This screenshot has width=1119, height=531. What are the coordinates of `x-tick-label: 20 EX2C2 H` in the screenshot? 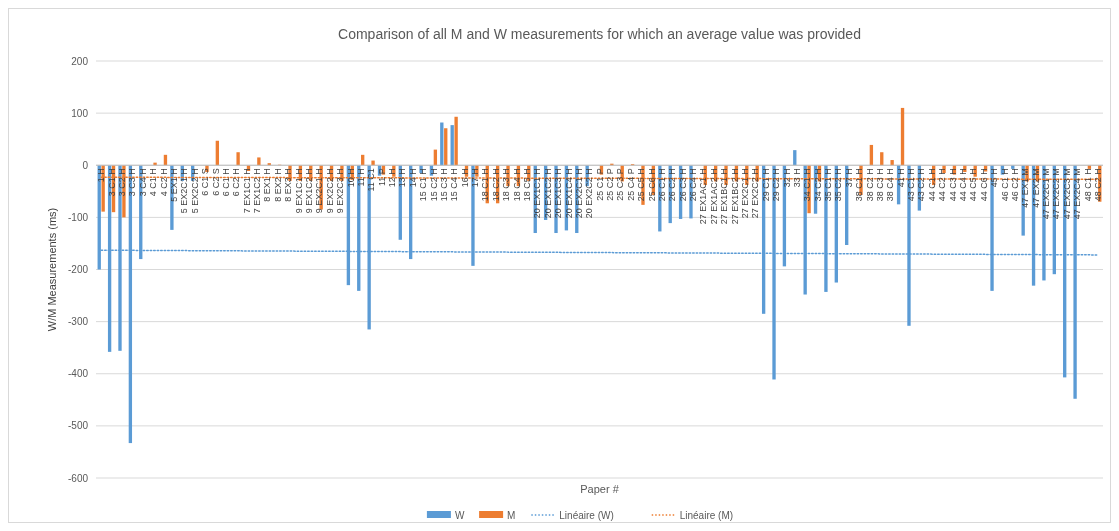 It's located at (589, 193).